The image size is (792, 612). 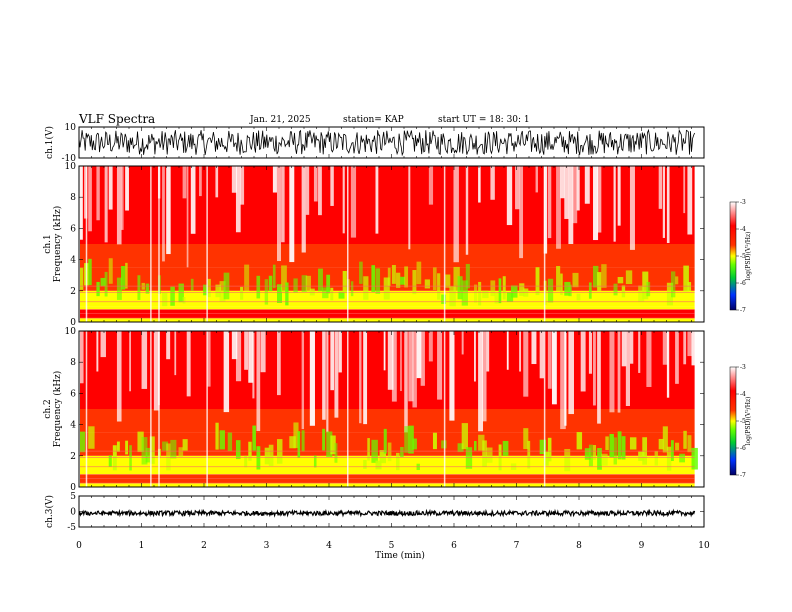 I want to click on ch3-waveform-ylabel: ch.3(V), so click(x=49, y=511).